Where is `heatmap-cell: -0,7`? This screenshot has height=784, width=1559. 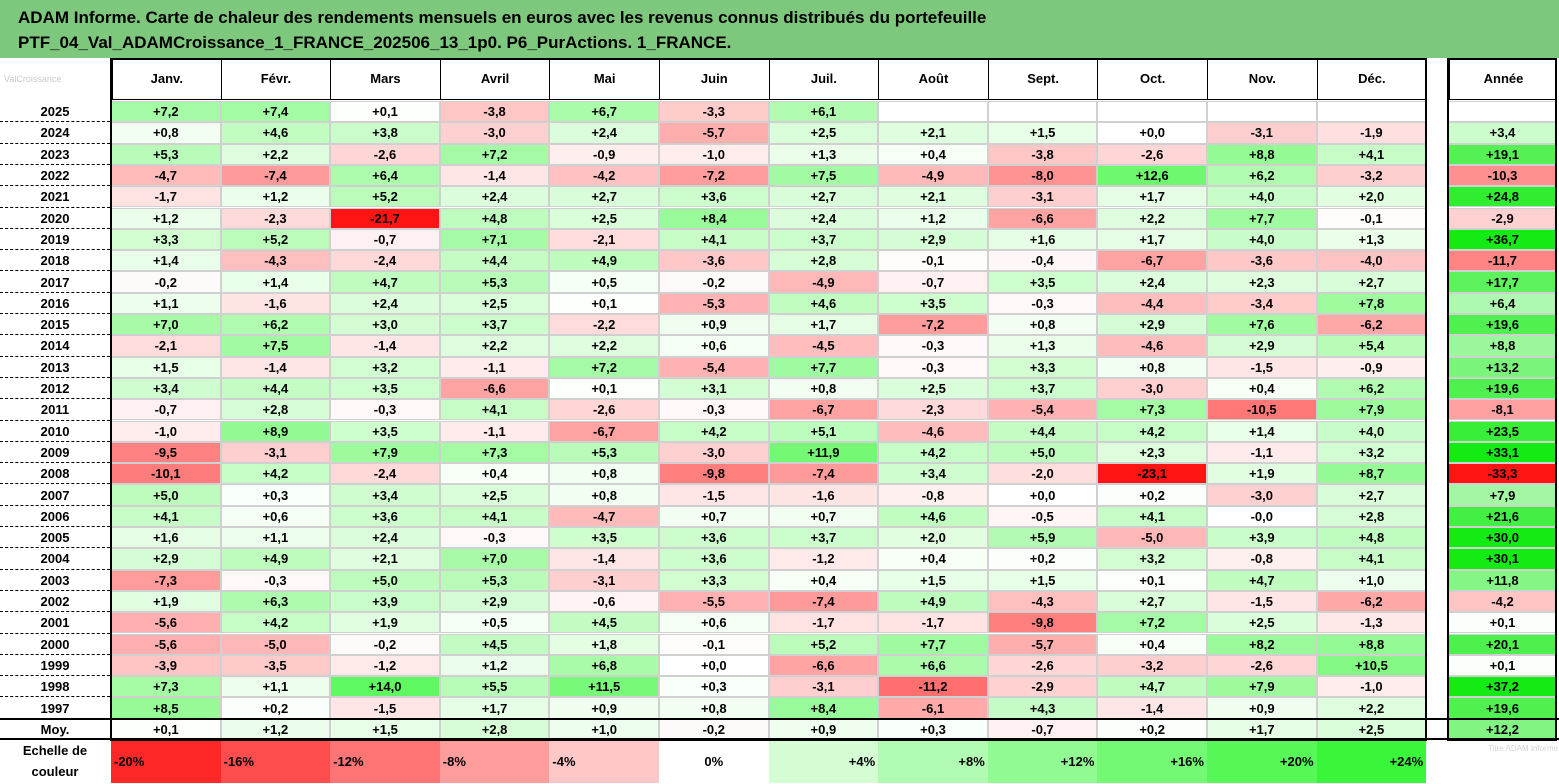
heatmap-cell: -0,7 is located at coordinates (385, 239).